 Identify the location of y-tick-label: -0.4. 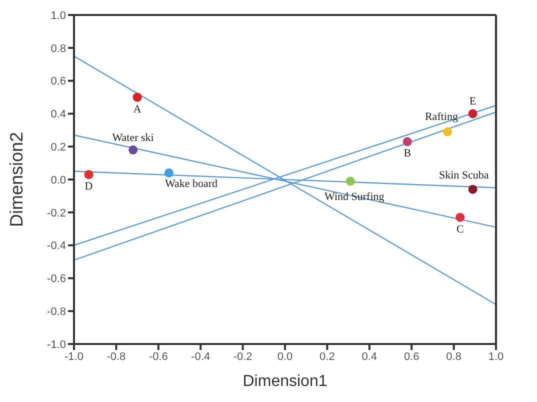
(56, 246).